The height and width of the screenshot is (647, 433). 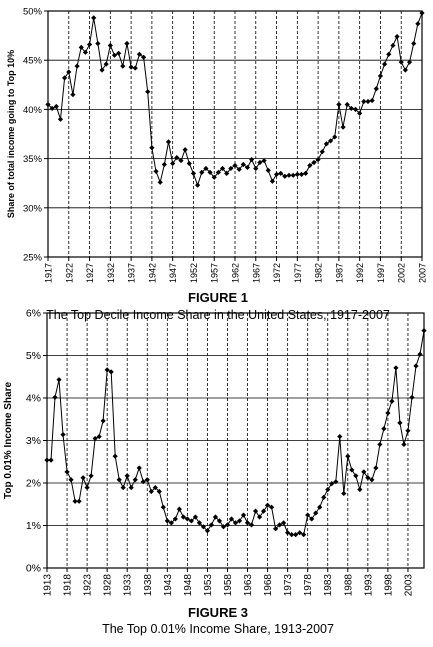 I want to click on x-tick-label: 1957, so click(x=215, y=273).